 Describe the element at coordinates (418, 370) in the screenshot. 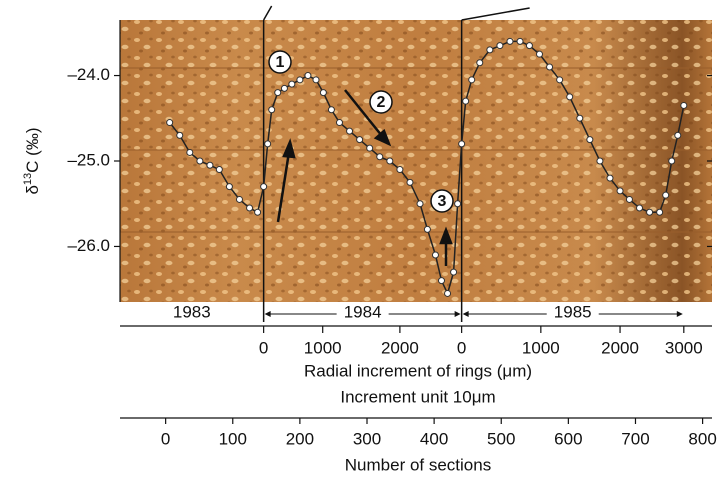

I see `x2-axis-label: Radial increment of rings (μm)` at that location.